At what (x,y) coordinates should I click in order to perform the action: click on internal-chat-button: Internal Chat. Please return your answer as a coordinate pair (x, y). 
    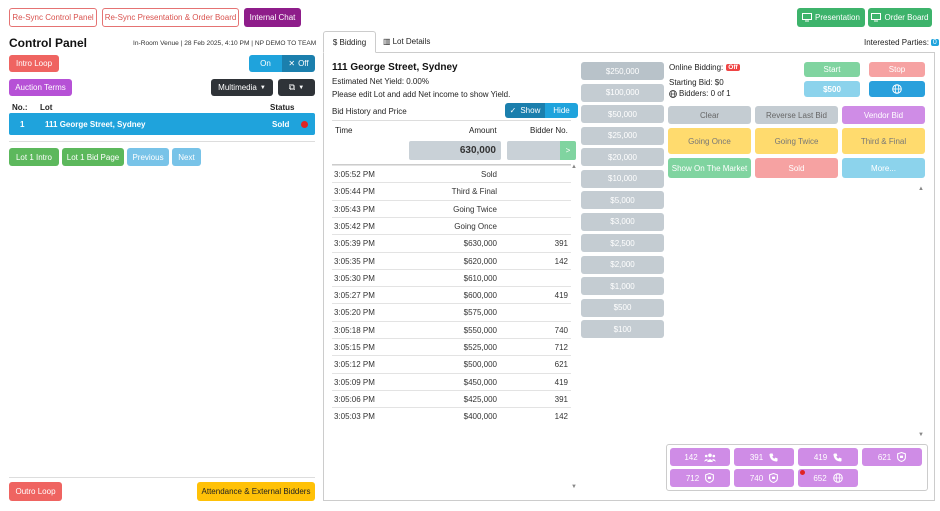
    Looking at the image, I should click on (272, 17).